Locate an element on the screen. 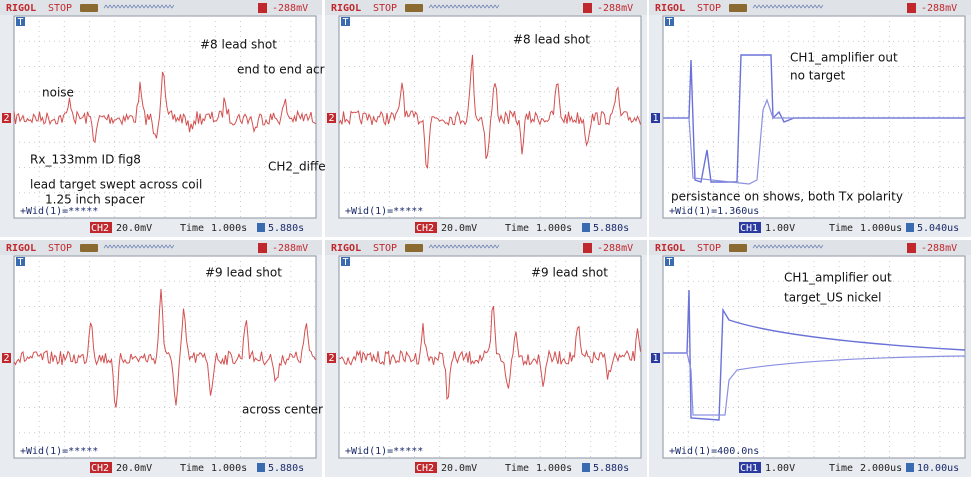 The image size is (973, 477). annotation: lead target swept across coil is located at coordinates (116, 185).